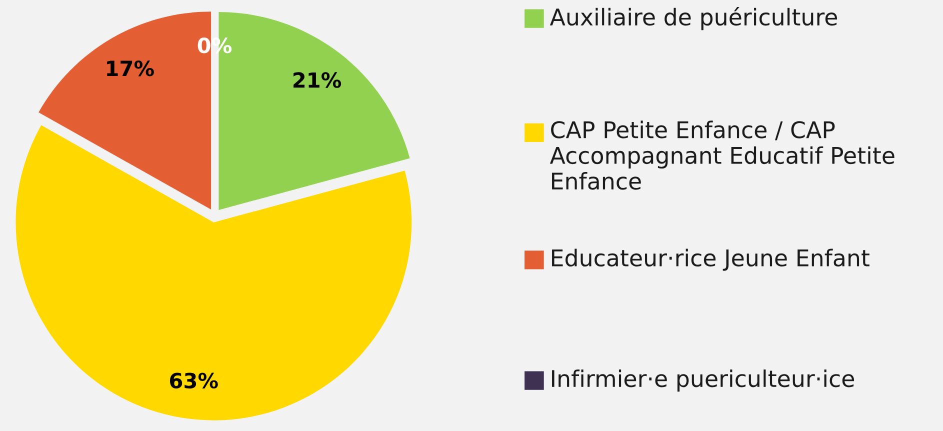 The width and height of the screenshot is (943, 431). What do you see at coordinates (317, 80) in the screenshot?
I see `data-label: 21%` at bounding box center [317, 80].